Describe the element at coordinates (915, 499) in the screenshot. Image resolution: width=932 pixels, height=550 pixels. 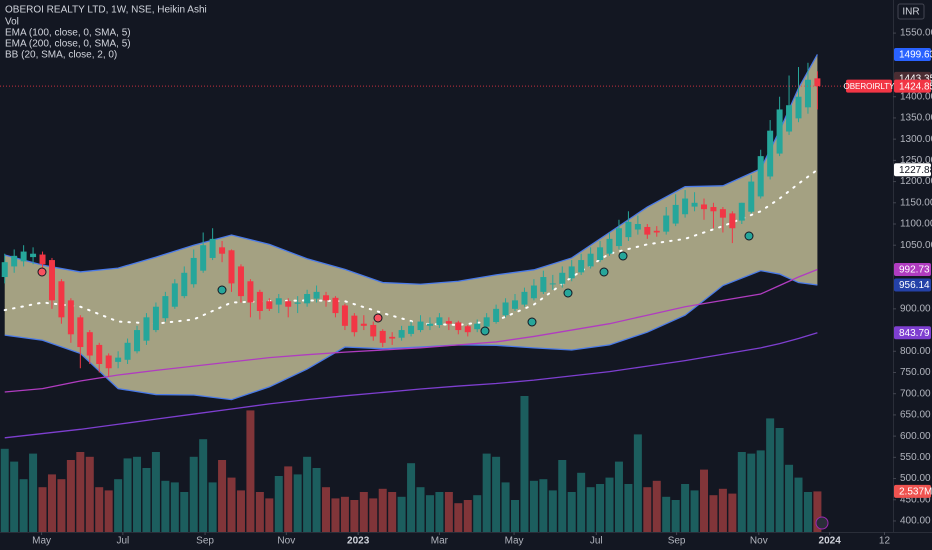
I see `y-tick-label: 450.00` at that location.